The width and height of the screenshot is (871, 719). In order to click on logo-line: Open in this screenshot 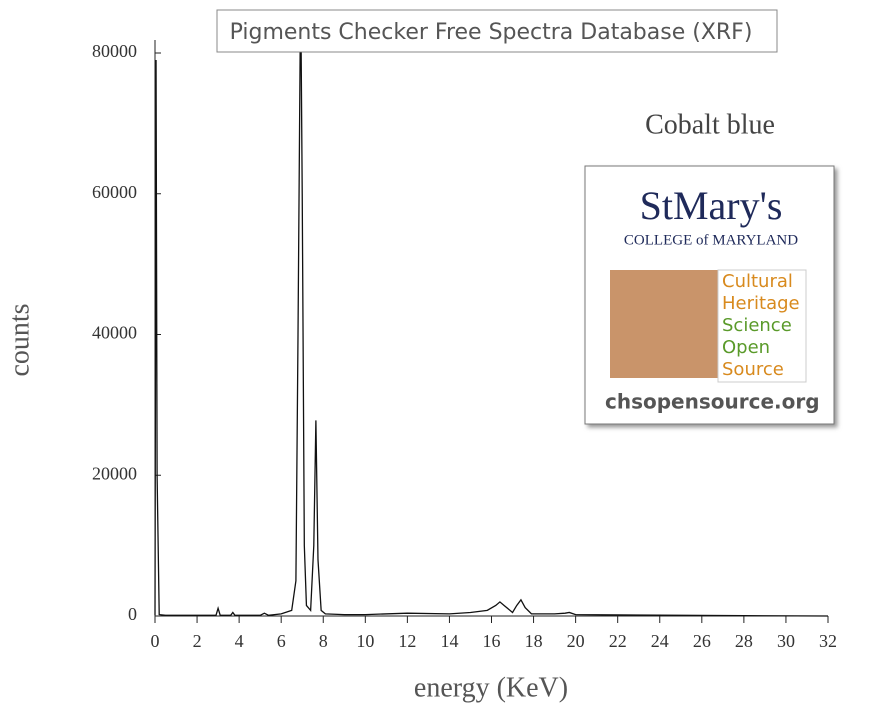, I will do `click(746, 347)`.